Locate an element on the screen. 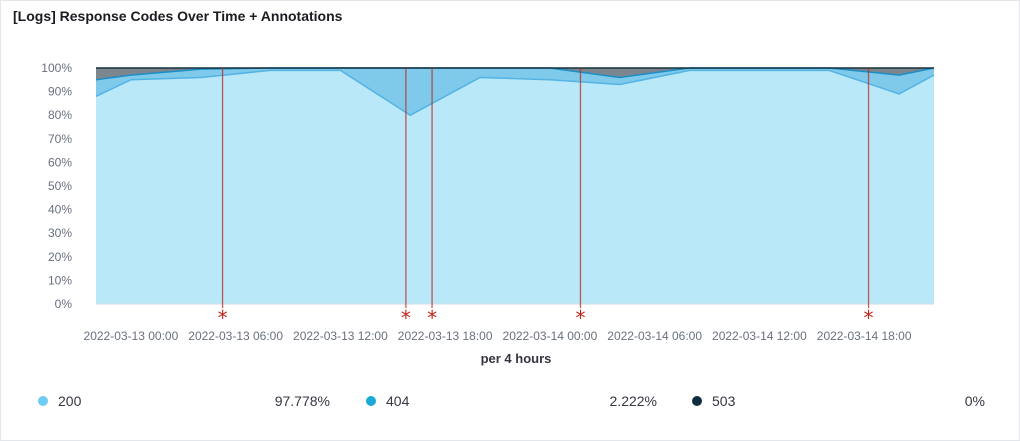  y-tick-label: 40% is located at coordinates (60, 210).